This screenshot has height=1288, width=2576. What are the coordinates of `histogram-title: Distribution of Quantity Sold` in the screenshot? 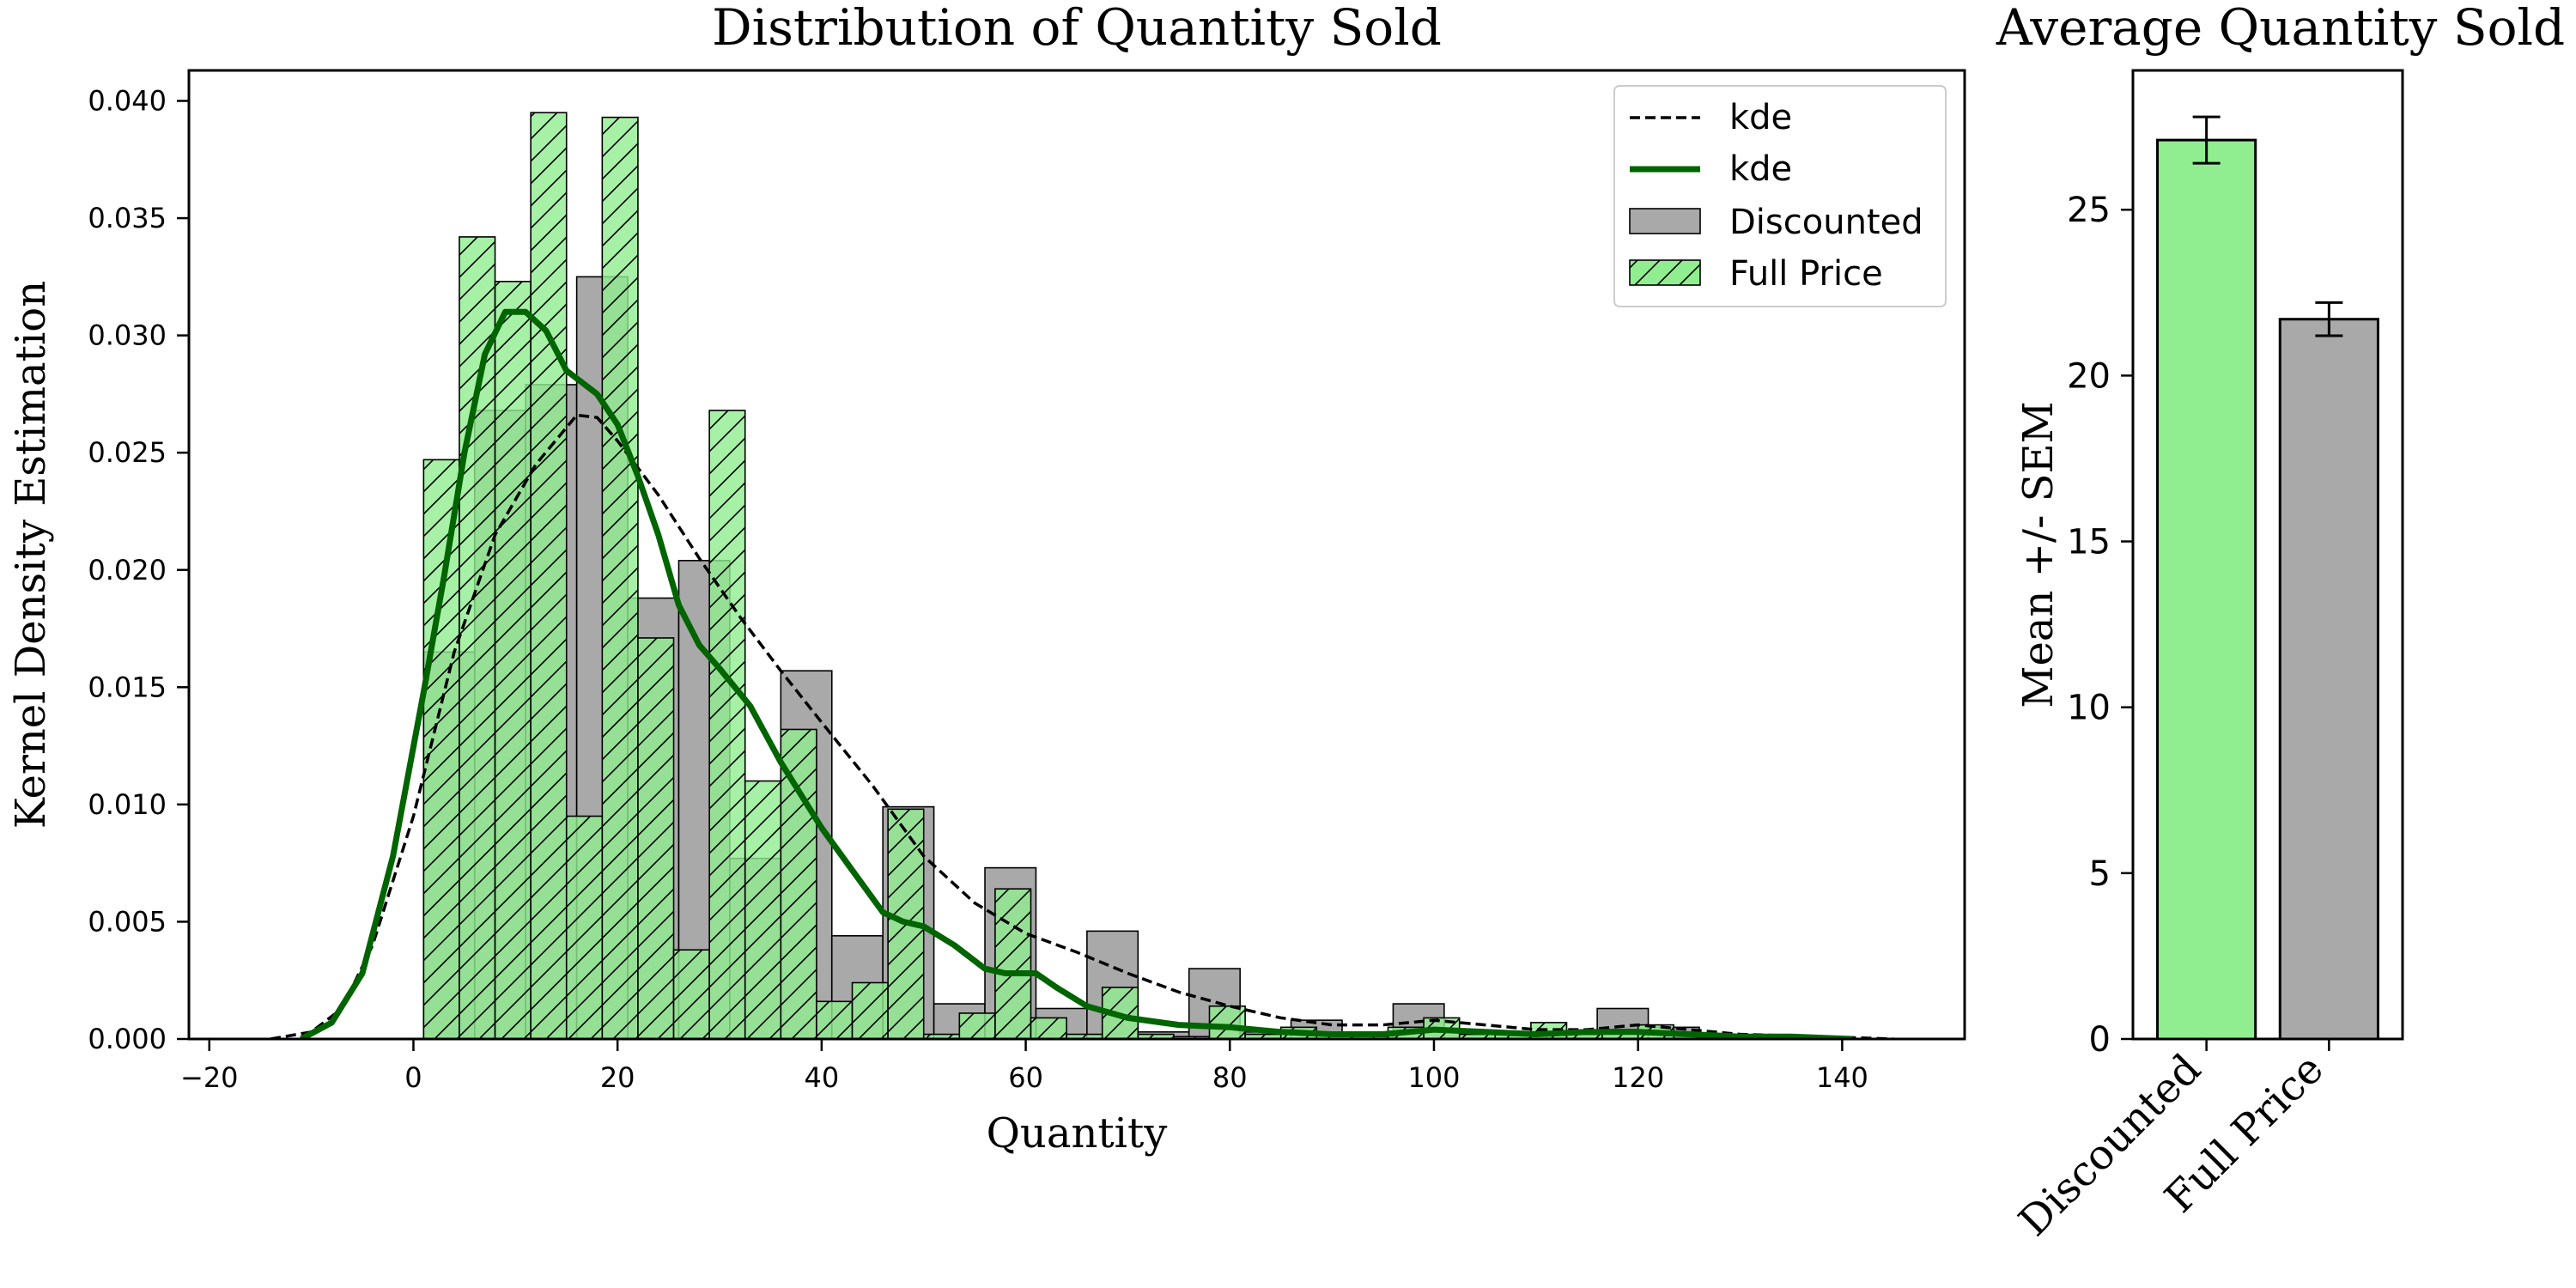 It's located at (1077, 28).